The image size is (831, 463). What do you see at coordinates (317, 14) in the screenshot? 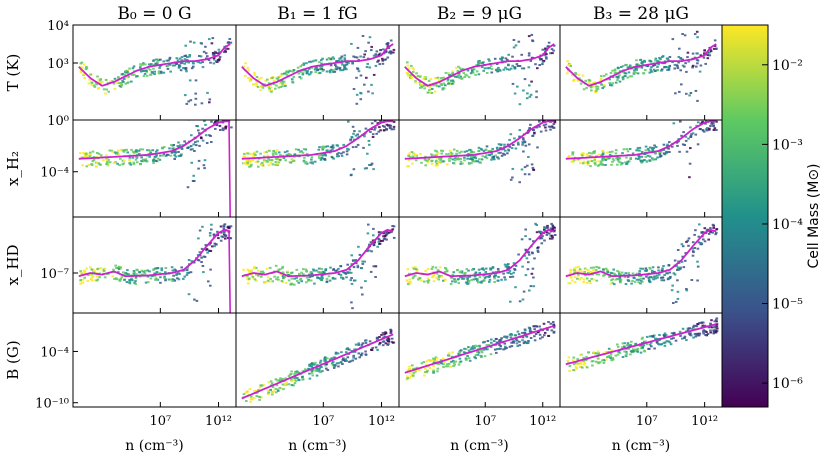
I see `column-title: B₁ = 1 fG` at bounding box center [317, 14].